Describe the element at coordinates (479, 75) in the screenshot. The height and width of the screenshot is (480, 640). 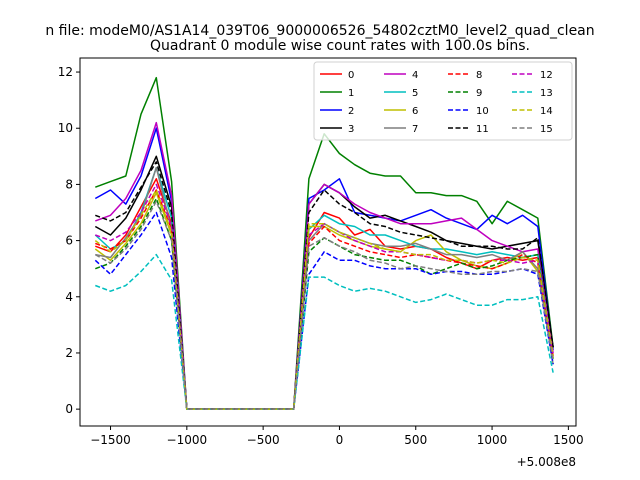
I see `legend-label-8: 8` at that location.